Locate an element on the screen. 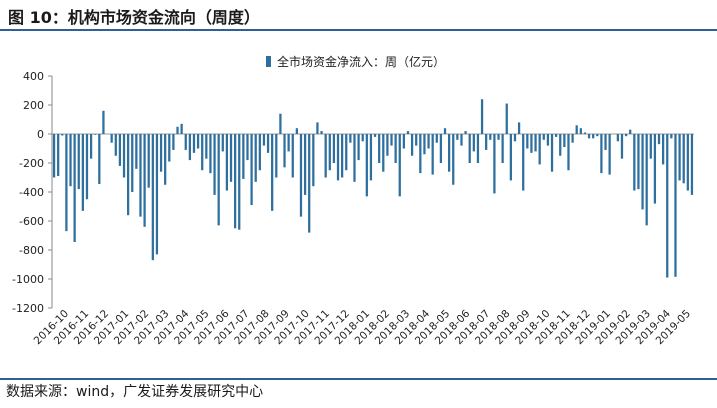  legend-swatch is located at coordinates (268, 61).